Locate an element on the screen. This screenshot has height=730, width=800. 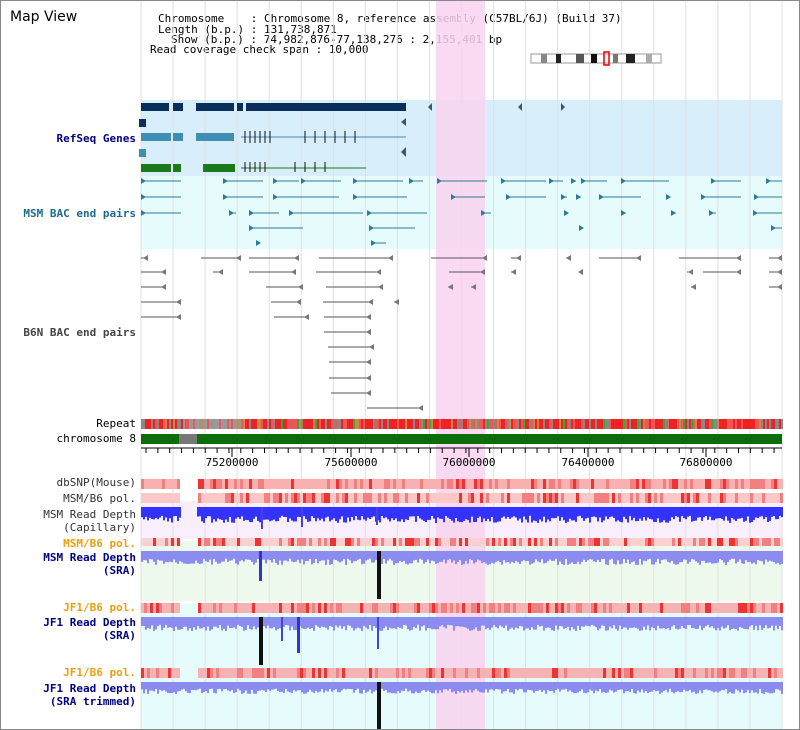
track-label-msm-b6-pol-1: MSM/B6 pol. is located at coordinates (99, 498).